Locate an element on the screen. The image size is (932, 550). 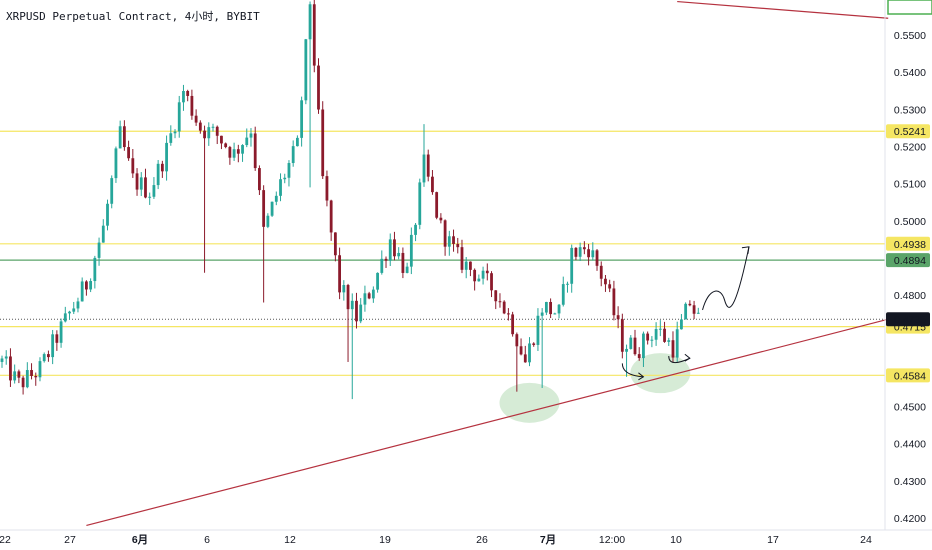
level-label-text: 0.4938 is located at coordinates (910, 245).